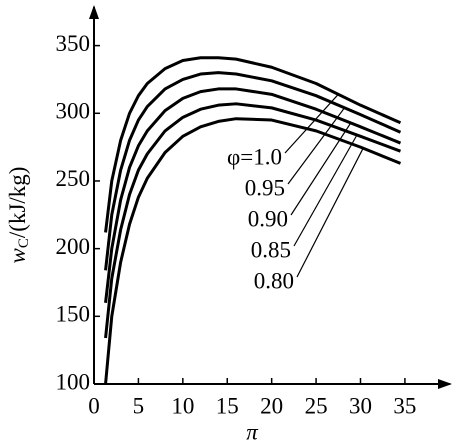  What do you see at coordinates (73, 381) in the screenshot?
I see `y-tick-label: 100` at bounding box center [73, 381].